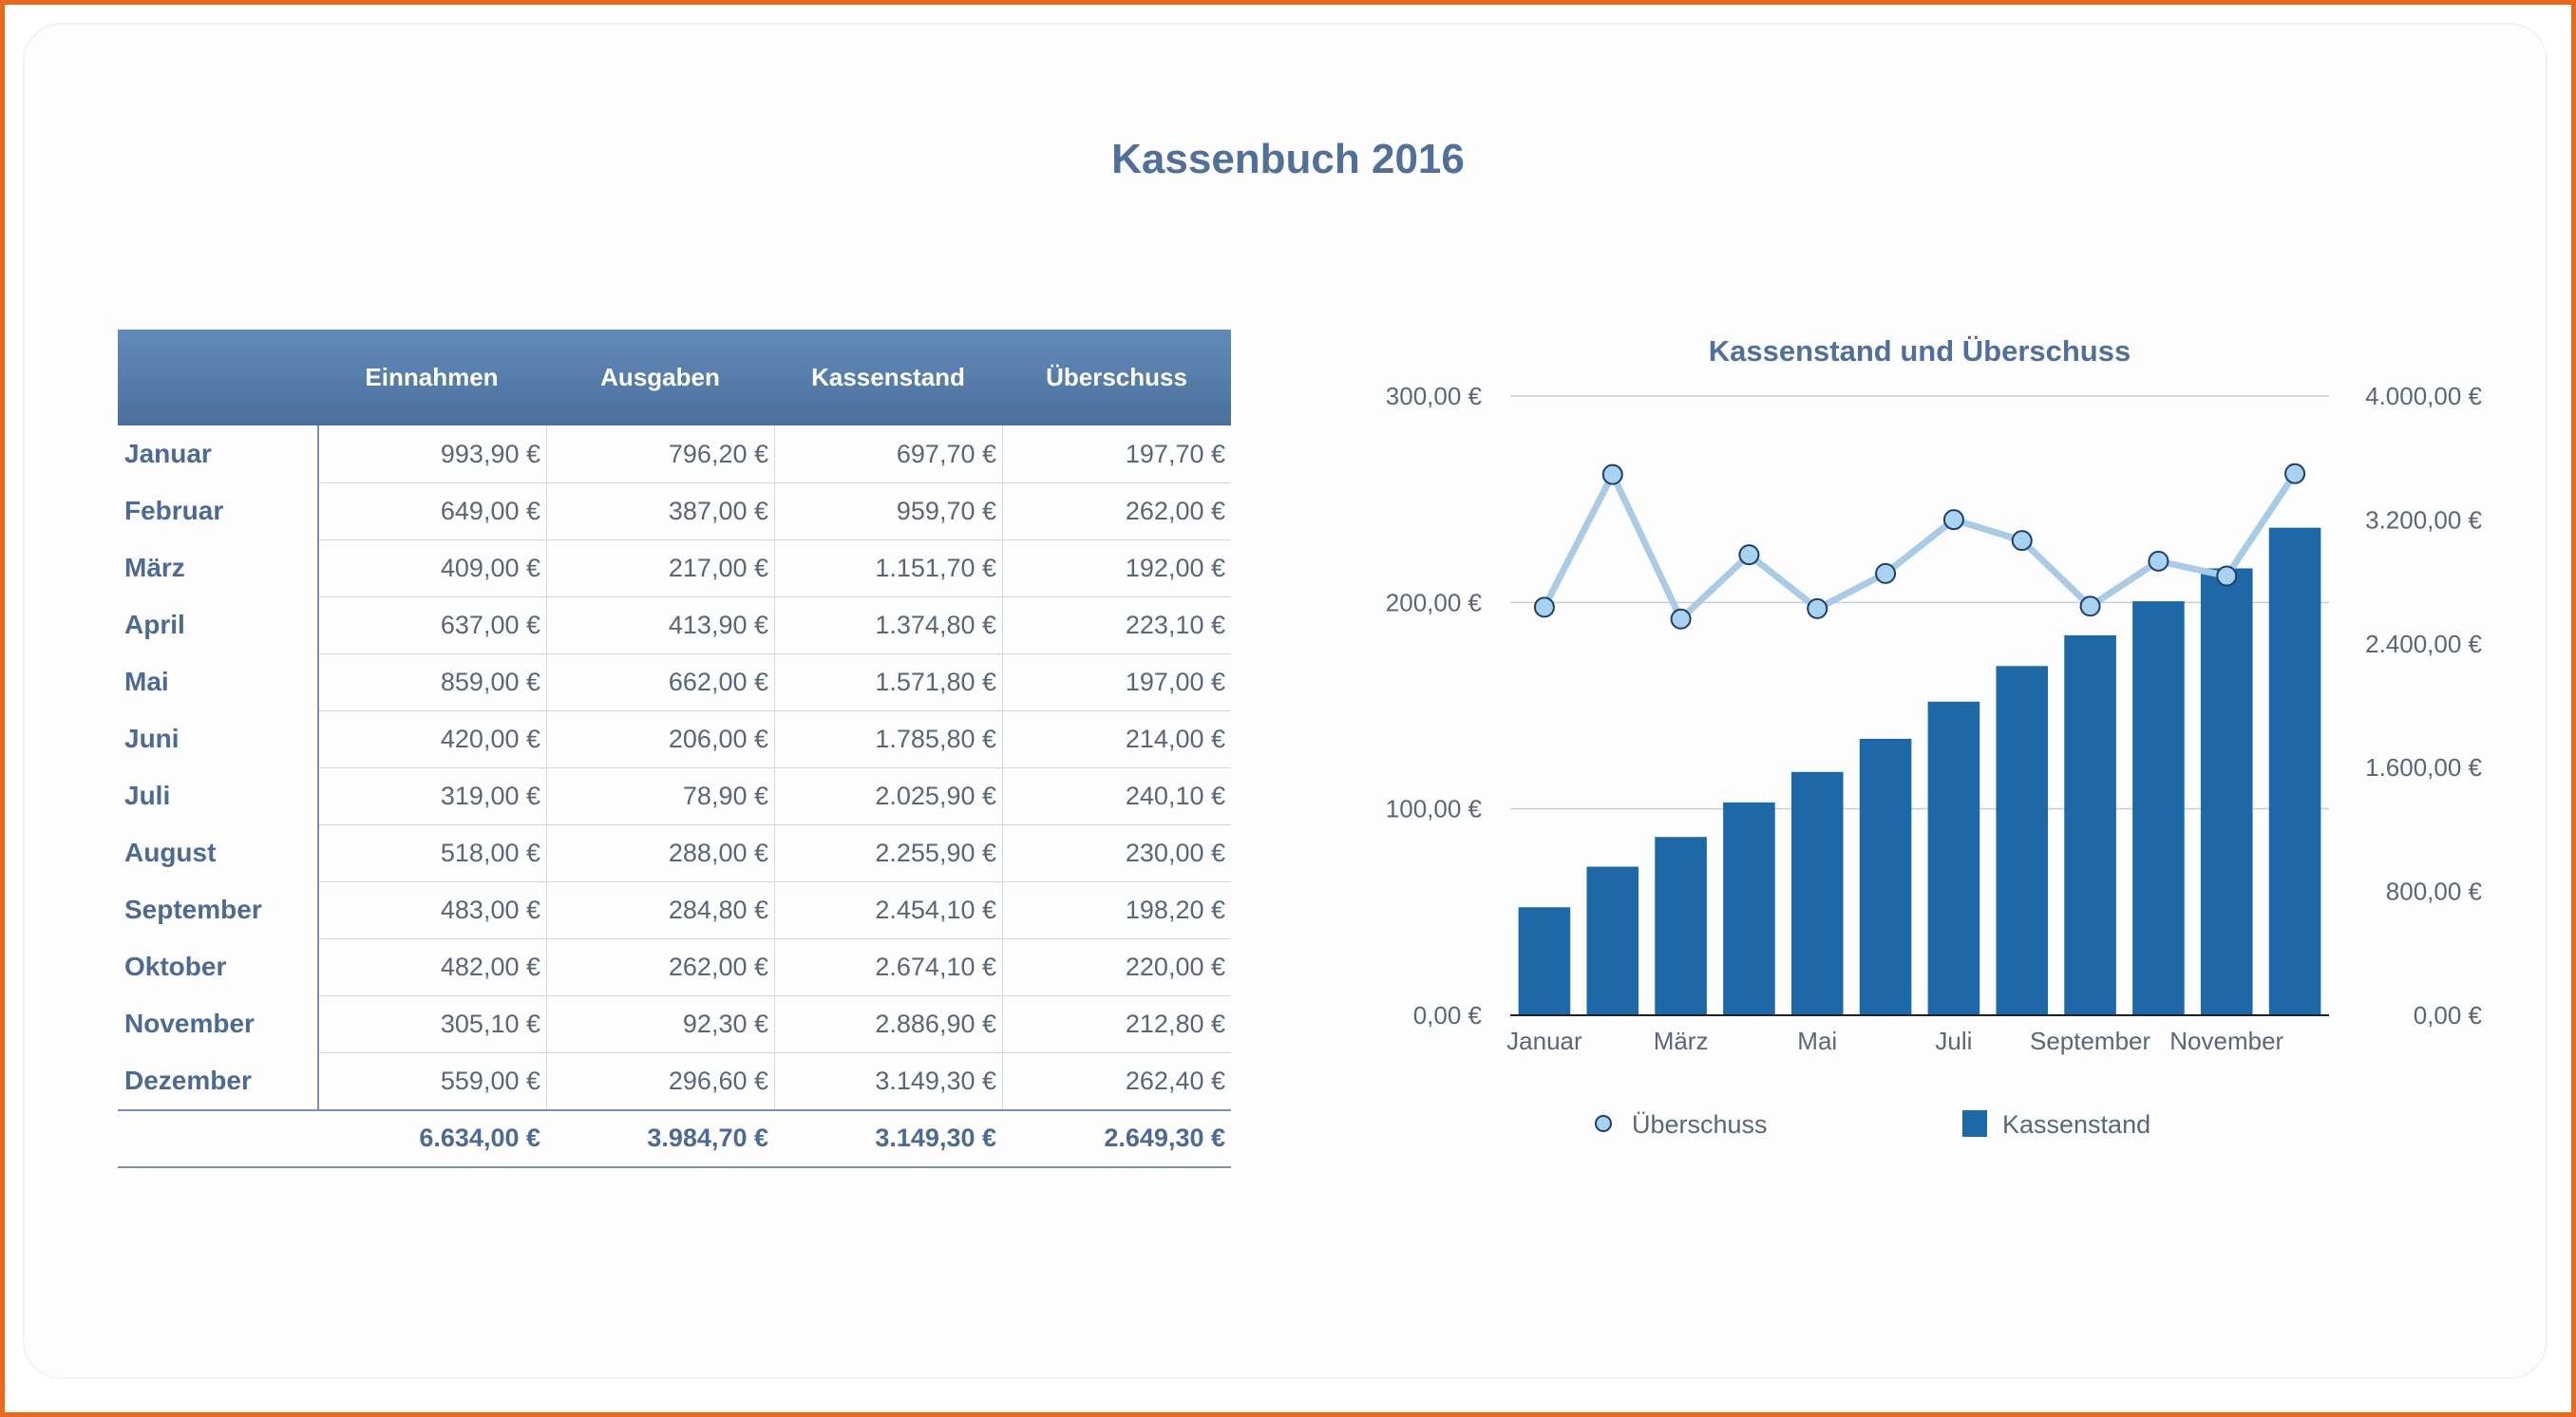 The width and height of the screenshot is (2576, 1417). Describe the element at coordinates (660, 377) in the screenshot. I see `column-header: Ausgaben` at that location.